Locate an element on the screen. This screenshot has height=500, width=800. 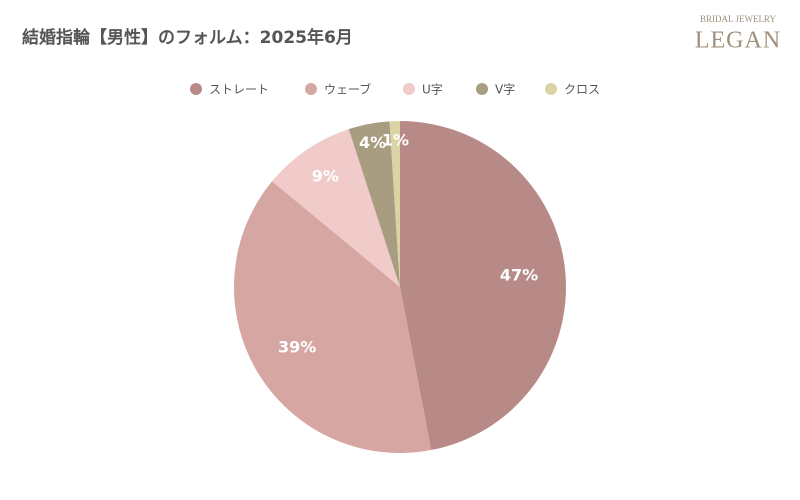
legend-label: ウェーブ is located at coordinates (347, 89).